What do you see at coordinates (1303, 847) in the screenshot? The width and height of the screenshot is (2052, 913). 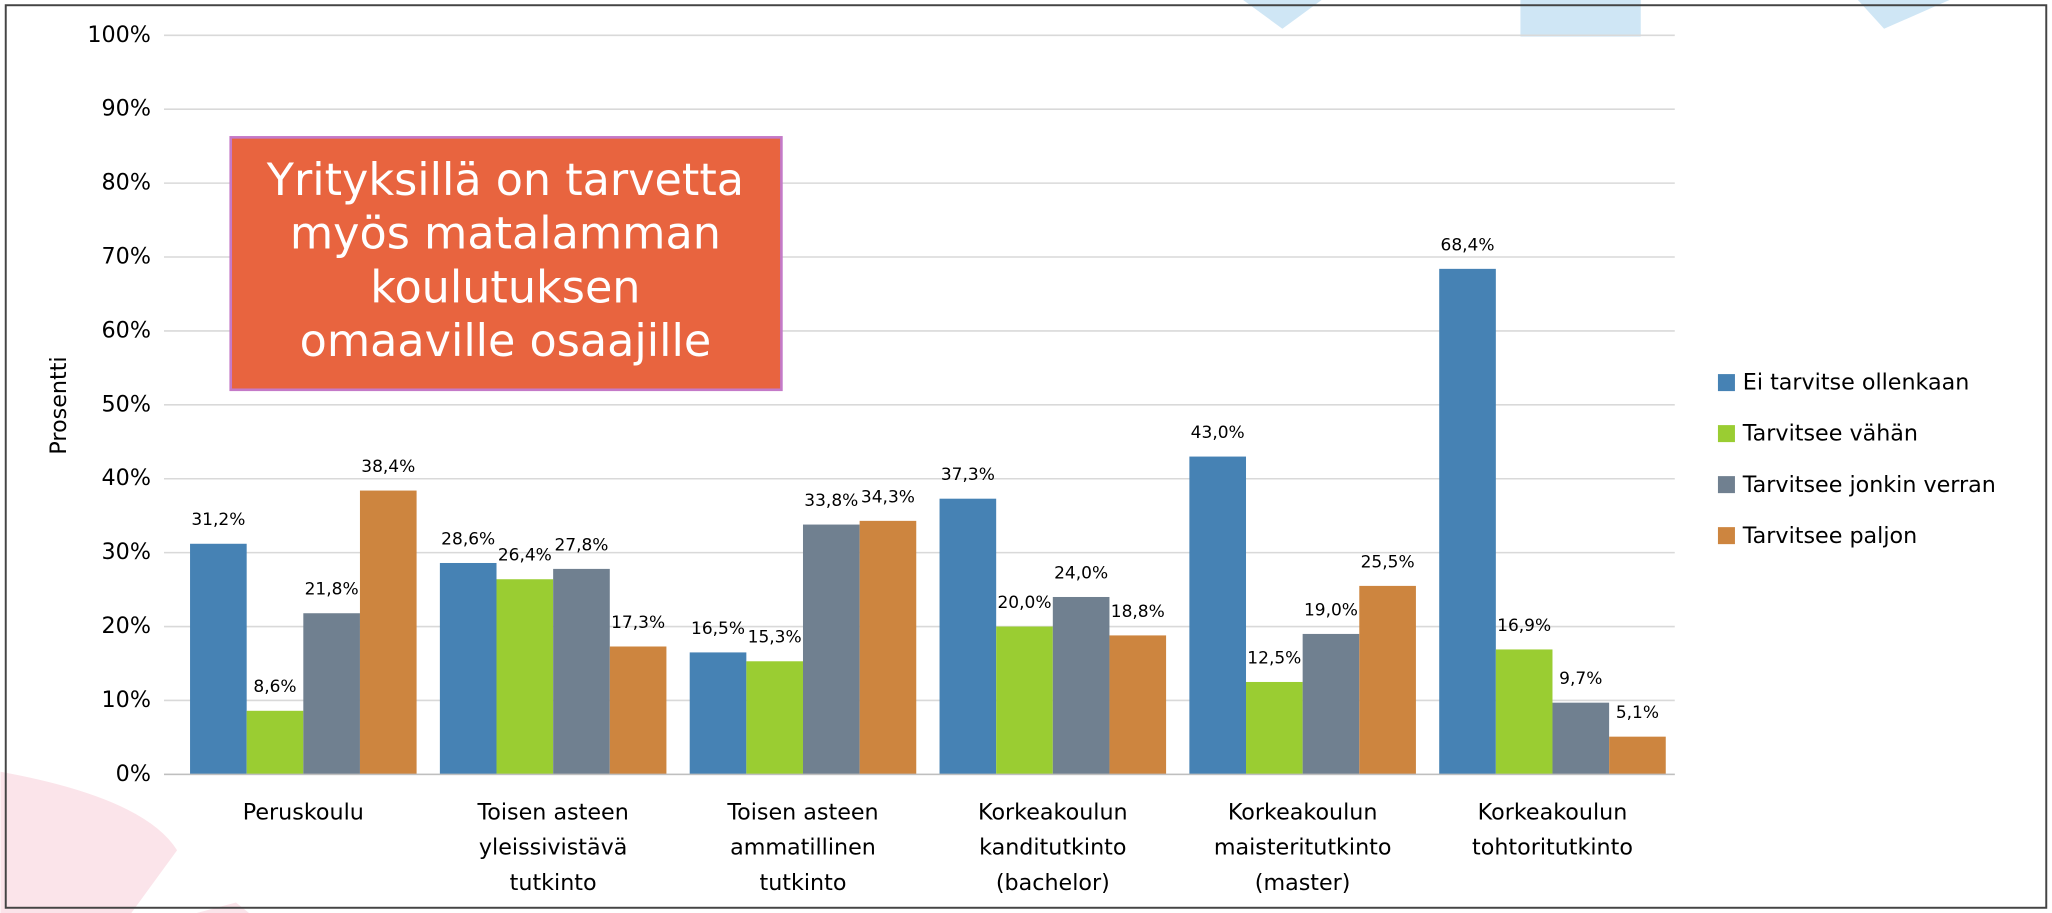 I see `x-tick-label: Korkeakoulun maisteritutkinto (master)` at bounding box center [1303, 847].